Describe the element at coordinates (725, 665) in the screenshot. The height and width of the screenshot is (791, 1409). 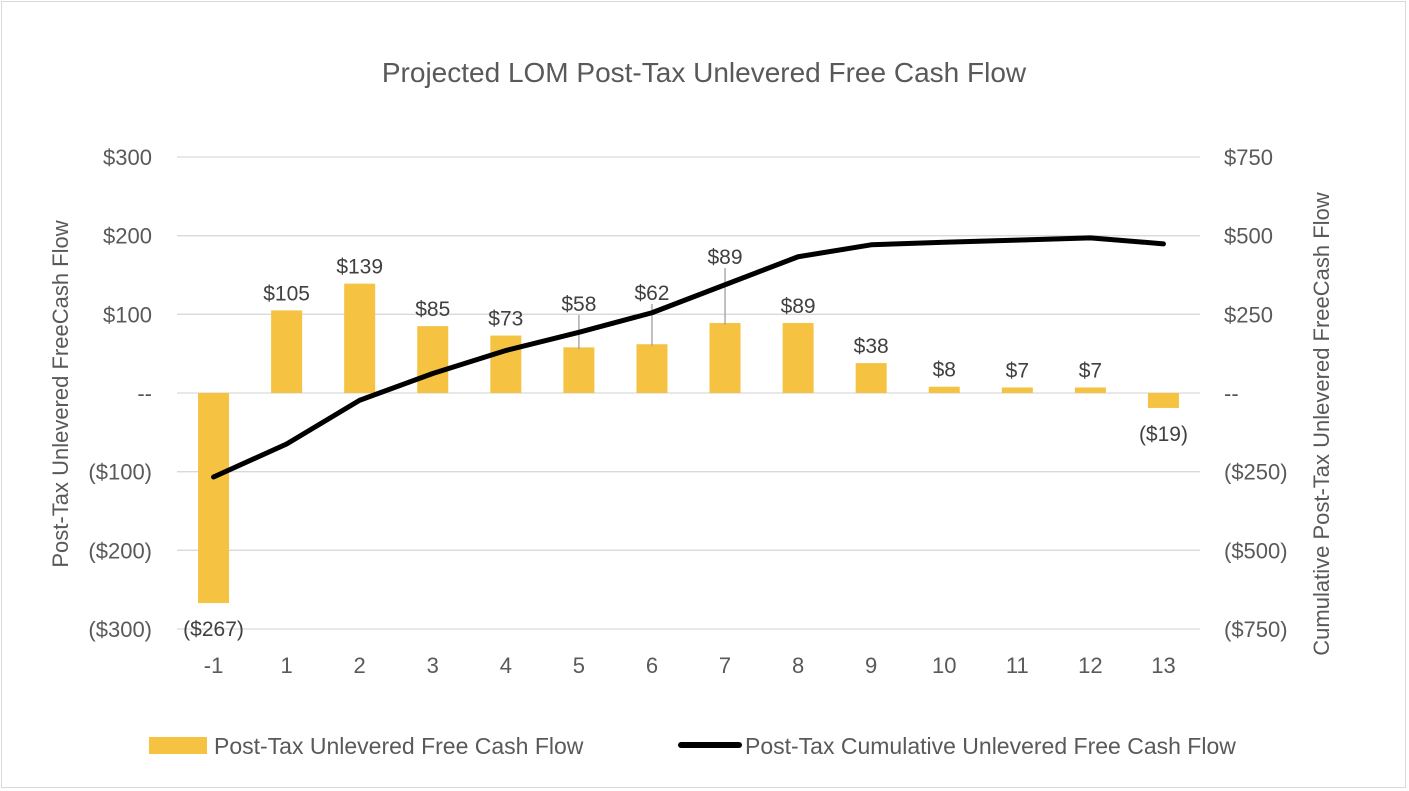
I see `category-tick-label: 7` at that location.